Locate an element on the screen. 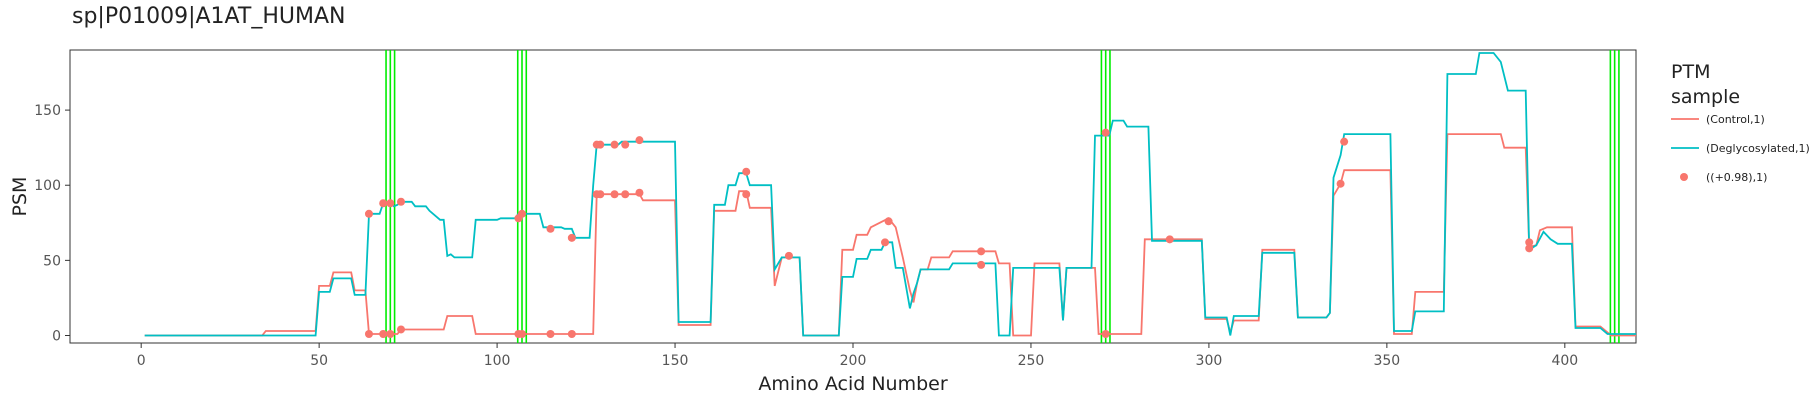  y-tick-label: 100 is located at coordinates (47, 186).